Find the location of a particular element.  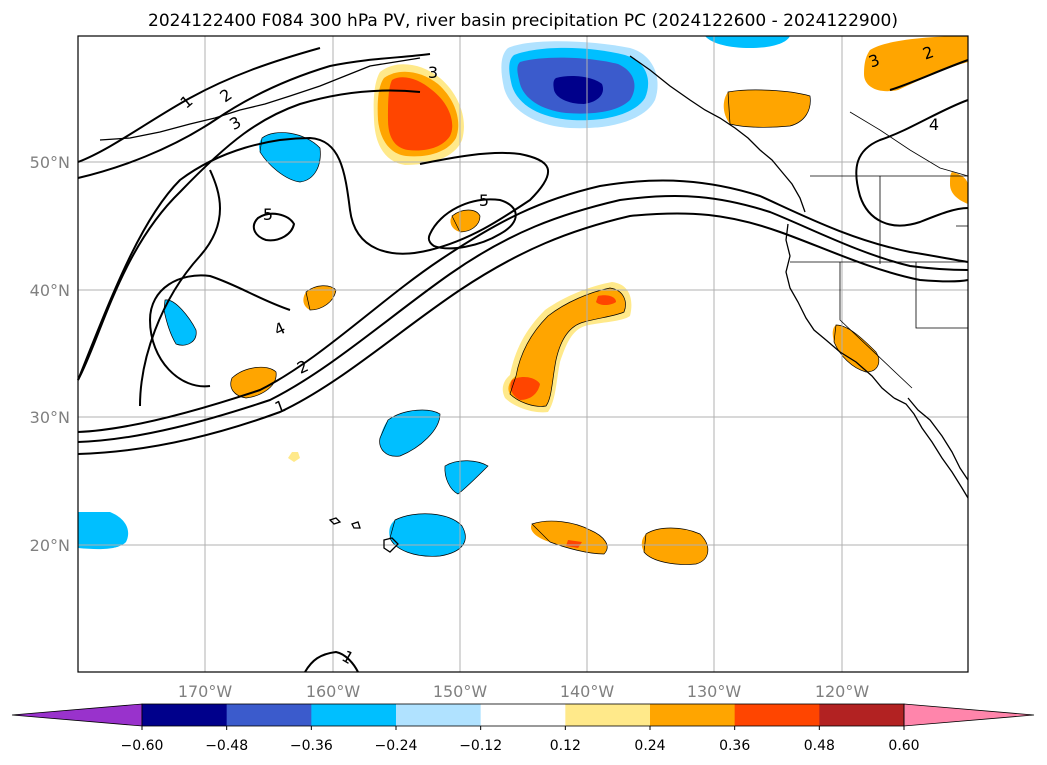

pos-shade-bc-coast is located at coordinates (767, 108).